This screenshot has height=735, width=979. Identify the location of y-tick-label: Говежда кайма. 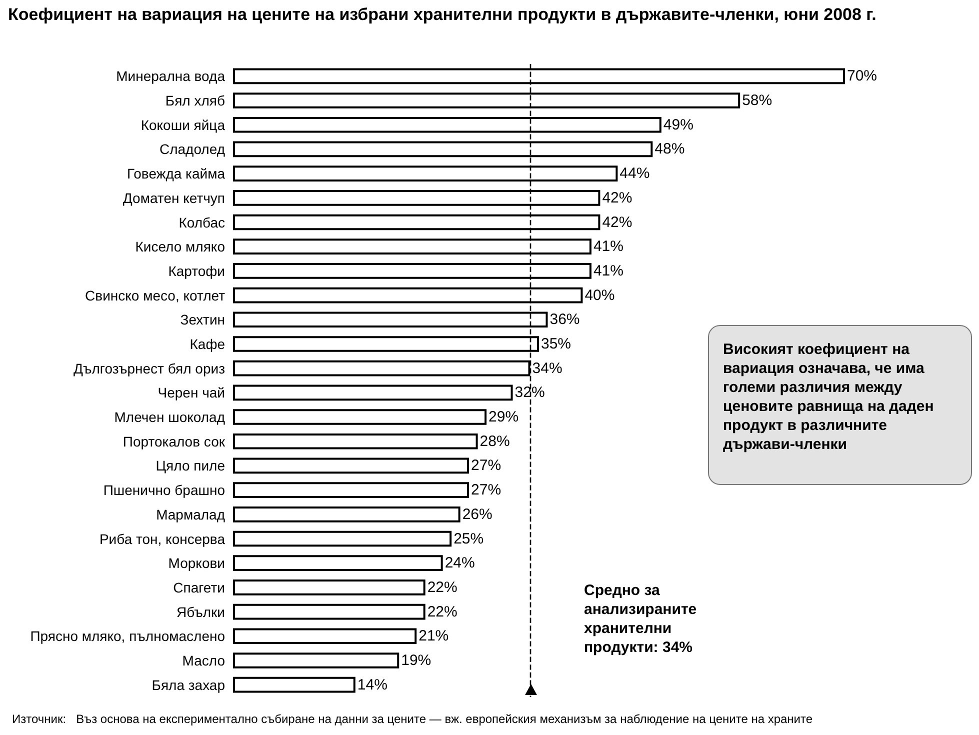
(176, 174).